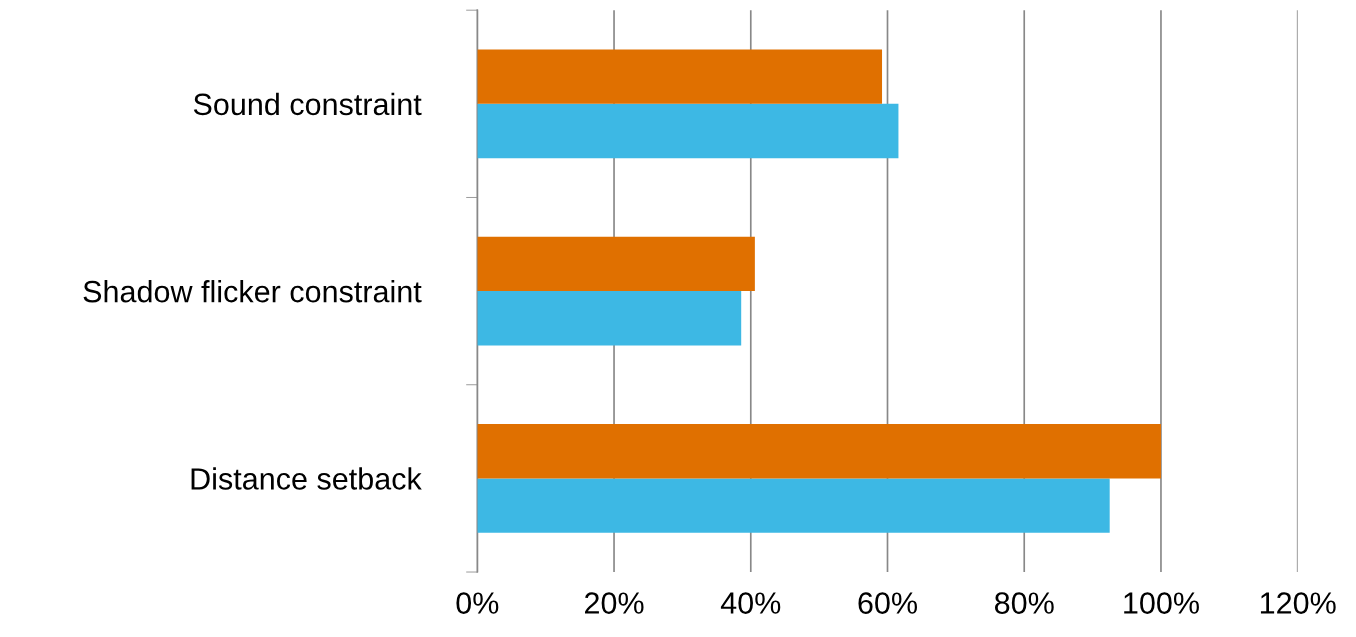 The width and height of the screenshot is (1356, 637). I want to click on y-tick-label: Distance setback, so click(306, 478).